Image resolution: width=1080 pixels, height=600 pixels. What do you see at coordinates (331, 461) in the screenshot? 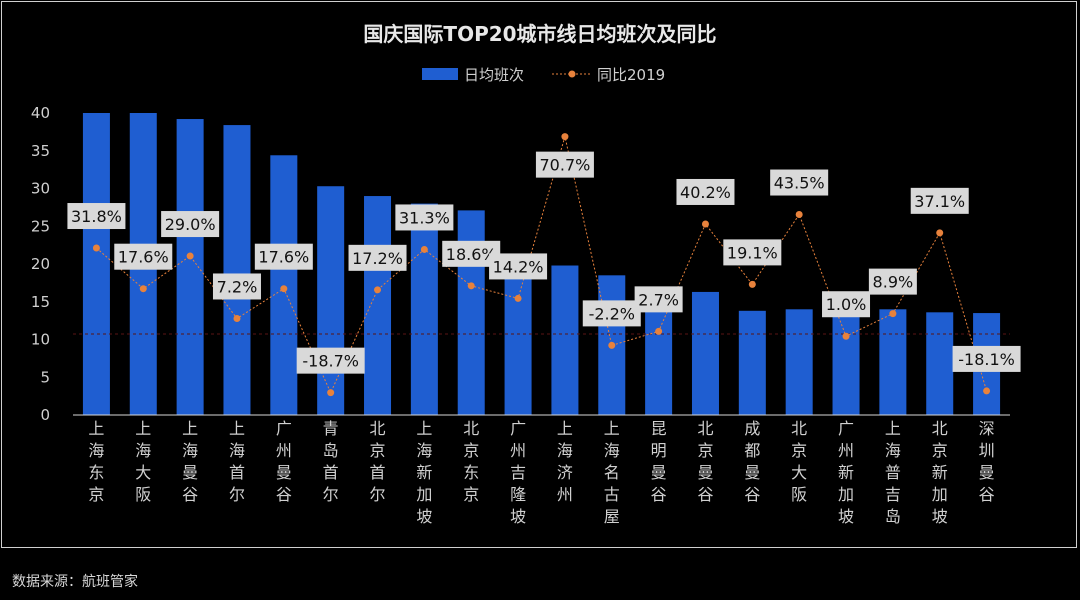
I see `x-tick-label: 青岛首尔` at bounding box center [331, 461].